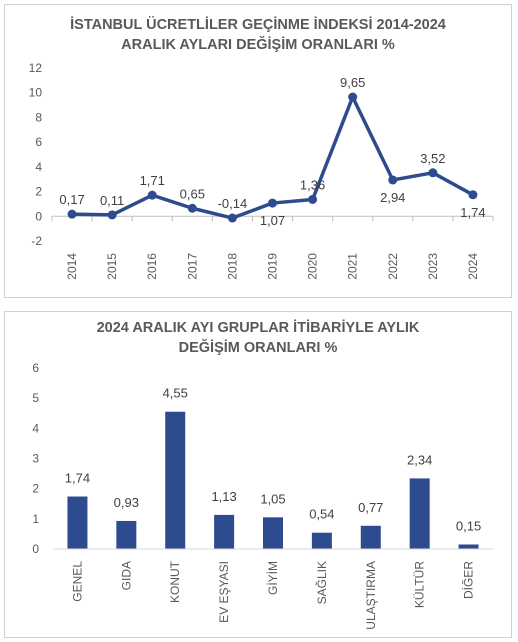 Image resolution: width=518 pixels, height=642 pixels. I want to click on x-tick-label: GIDA, so click(126, 575).